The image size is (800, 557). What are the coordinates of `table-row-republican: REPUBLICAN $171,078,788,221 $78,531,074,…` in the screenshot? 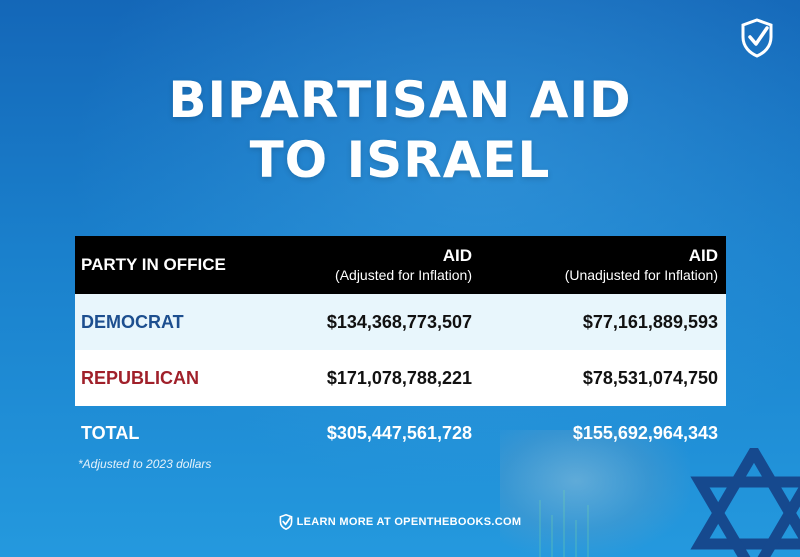 It's located at (400, 378).